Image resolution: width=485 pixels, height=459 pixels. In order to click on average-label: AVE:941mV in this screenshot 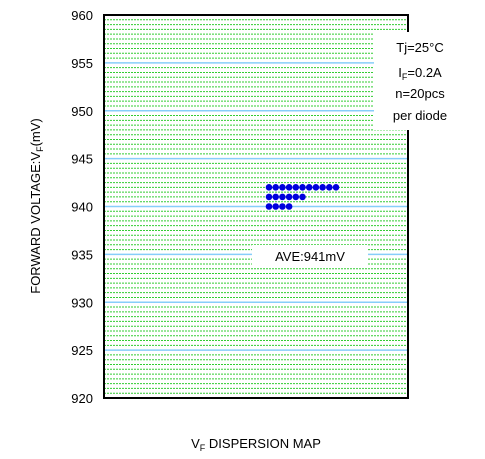, I will do `click(310, 256)`.